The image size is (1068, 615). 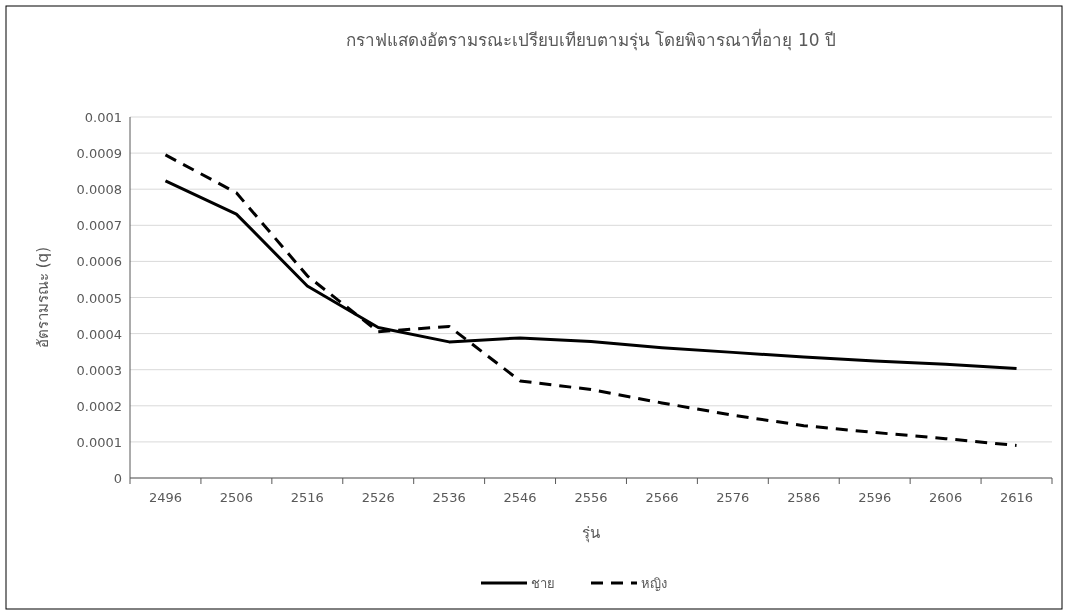 What do you see at coordinates (43, 297) in the screenshot?
I see `y-axis-title: อัตรามรณะ (q)` at bounding box center [43, 297].